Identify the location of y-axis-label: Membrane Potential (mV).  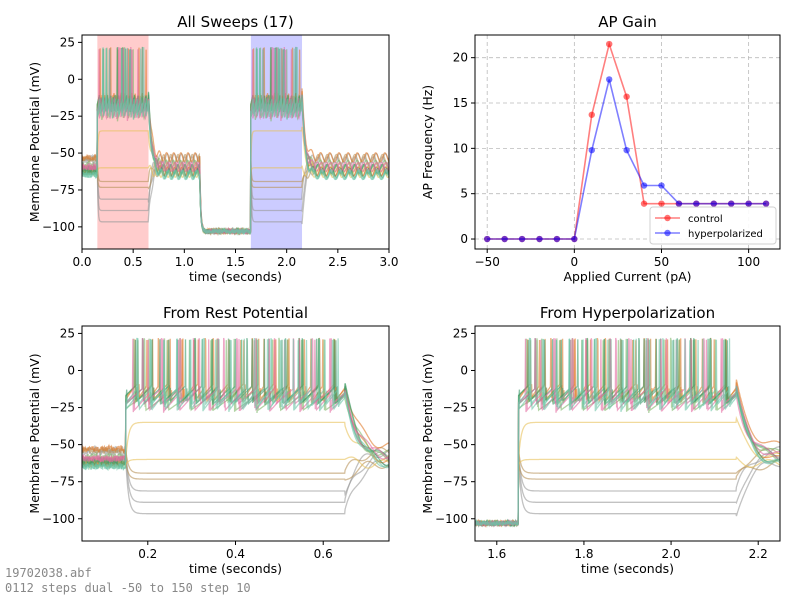
(34, 433).